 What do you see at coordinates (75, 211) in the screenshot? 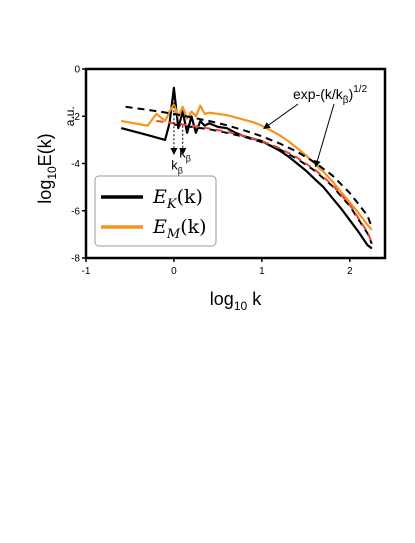
I see `y-tick-label: -6` at bounding box center [75, 211].